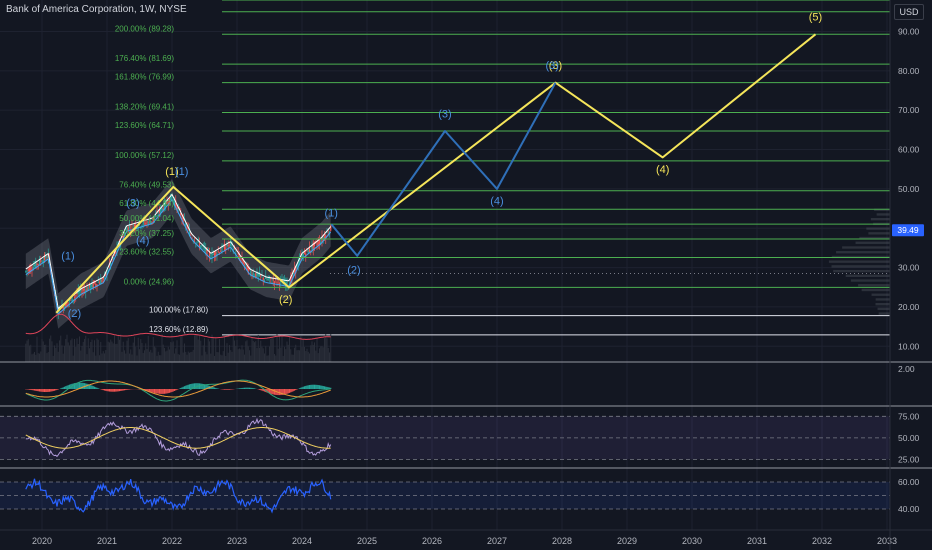 The width and height of the screenshot is (932, 550). Describe the element at coordinates (132, 204) in the screenshot. I see `wave-label: (3)` at that location.